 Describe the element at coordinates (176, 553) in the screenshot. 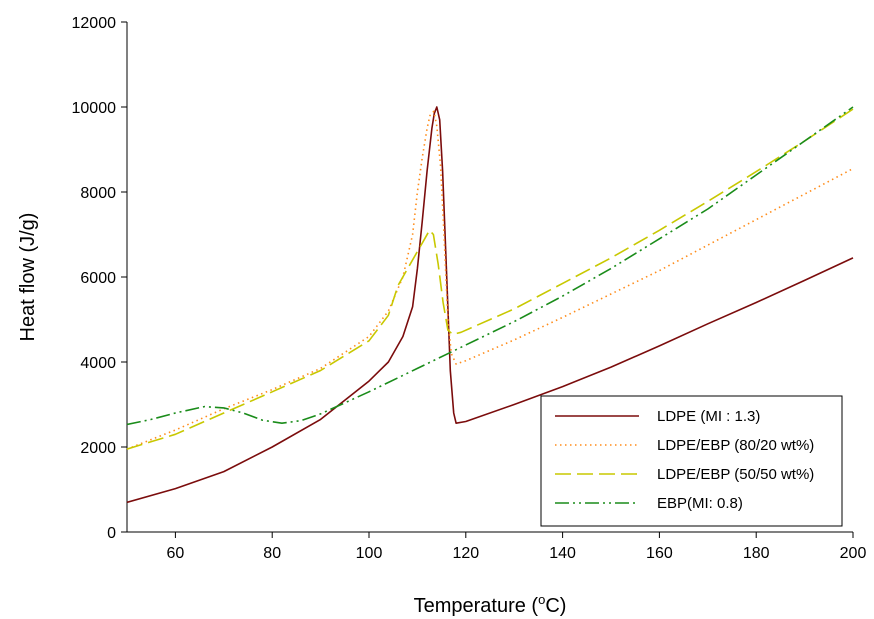

I see `x-tick-label: 60` at that location.